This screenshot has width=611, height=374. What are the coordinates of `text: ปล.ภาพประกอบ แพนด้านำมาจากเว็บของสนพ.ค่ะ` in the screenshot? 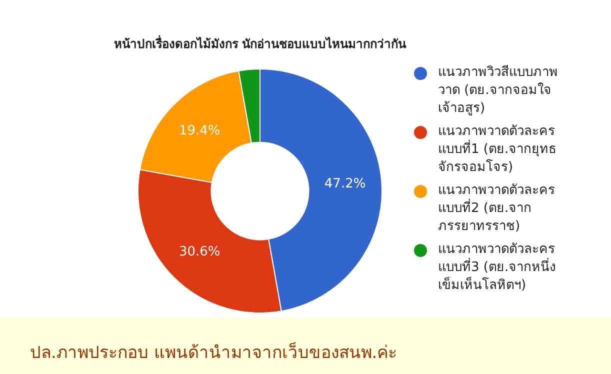 It's located at (214, 353).